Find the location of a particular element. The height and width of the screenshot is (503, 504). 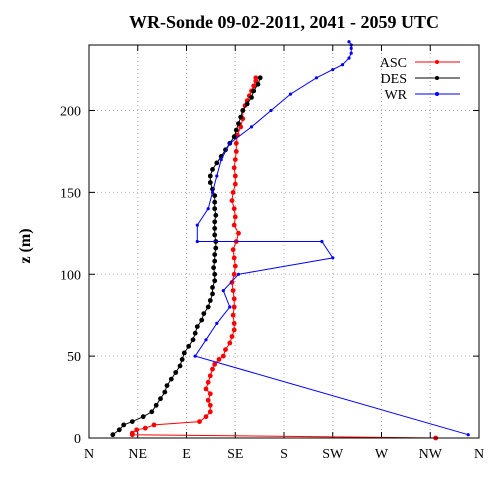

y-tick-label: 200 is located at coordinates (70, 112).